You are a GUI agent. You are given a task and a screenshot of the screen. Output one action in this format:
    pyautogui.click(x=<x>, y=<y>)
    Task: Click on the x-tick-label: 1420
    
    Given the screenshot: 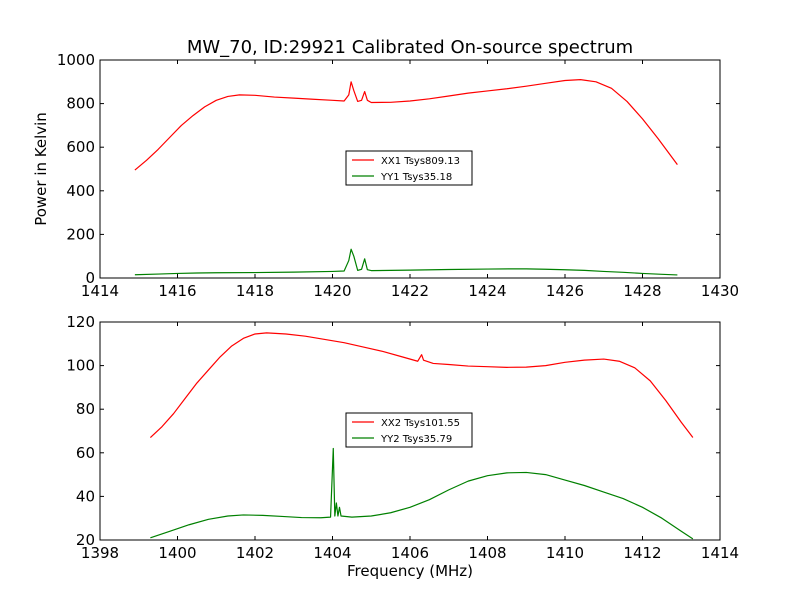 What is the action you would take?
    pyautogui.click(x=332, y=291)
    